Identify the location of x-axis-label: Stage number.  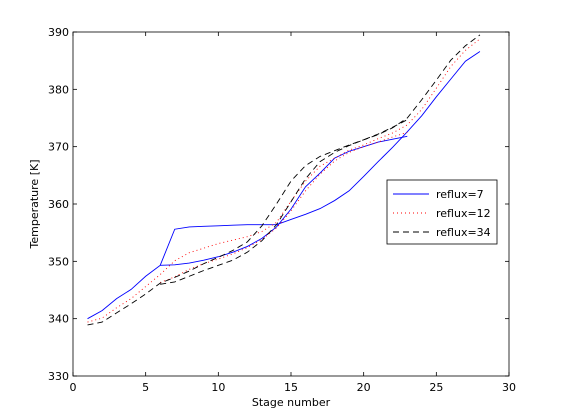
(291, 402).